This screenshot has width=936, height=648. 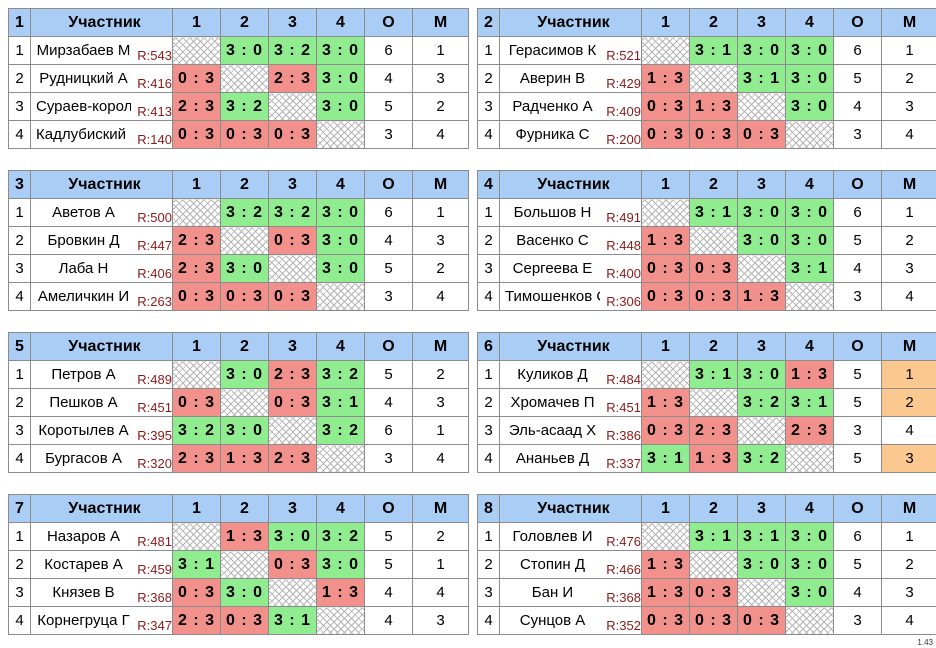 What do you see at coordinates (570, 458) in the screenshot?
I see `player-cell: Ананьев Д R:337` at bounding box center [570, 458].